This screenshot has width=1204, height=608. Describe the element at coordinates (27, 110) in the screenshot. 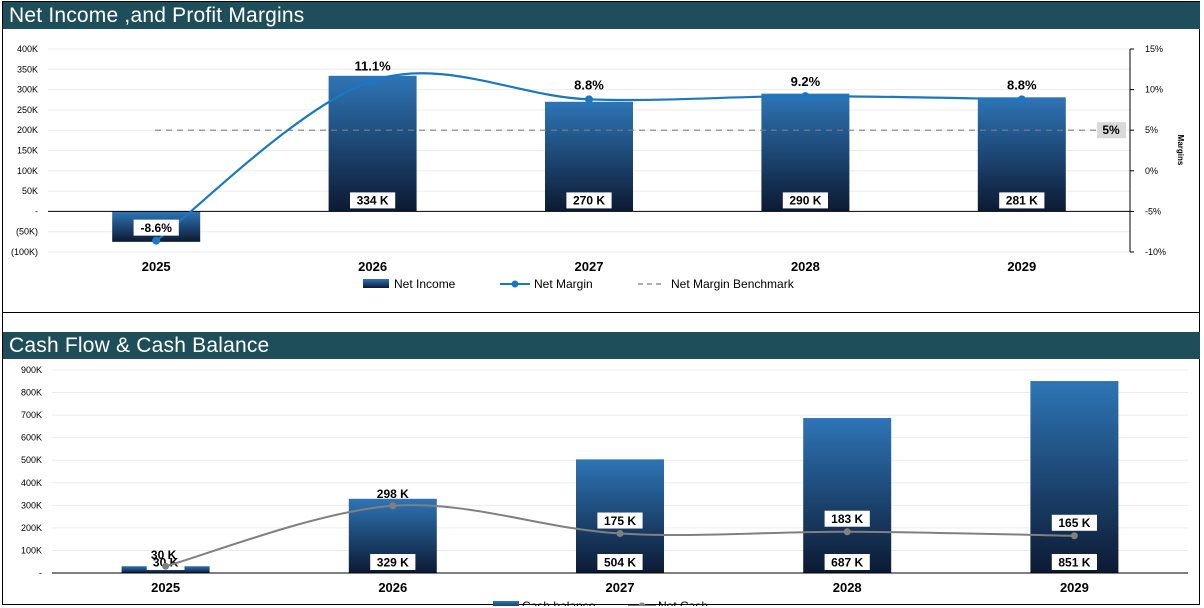

I see `y-left-tick-label: 250K` at that location.